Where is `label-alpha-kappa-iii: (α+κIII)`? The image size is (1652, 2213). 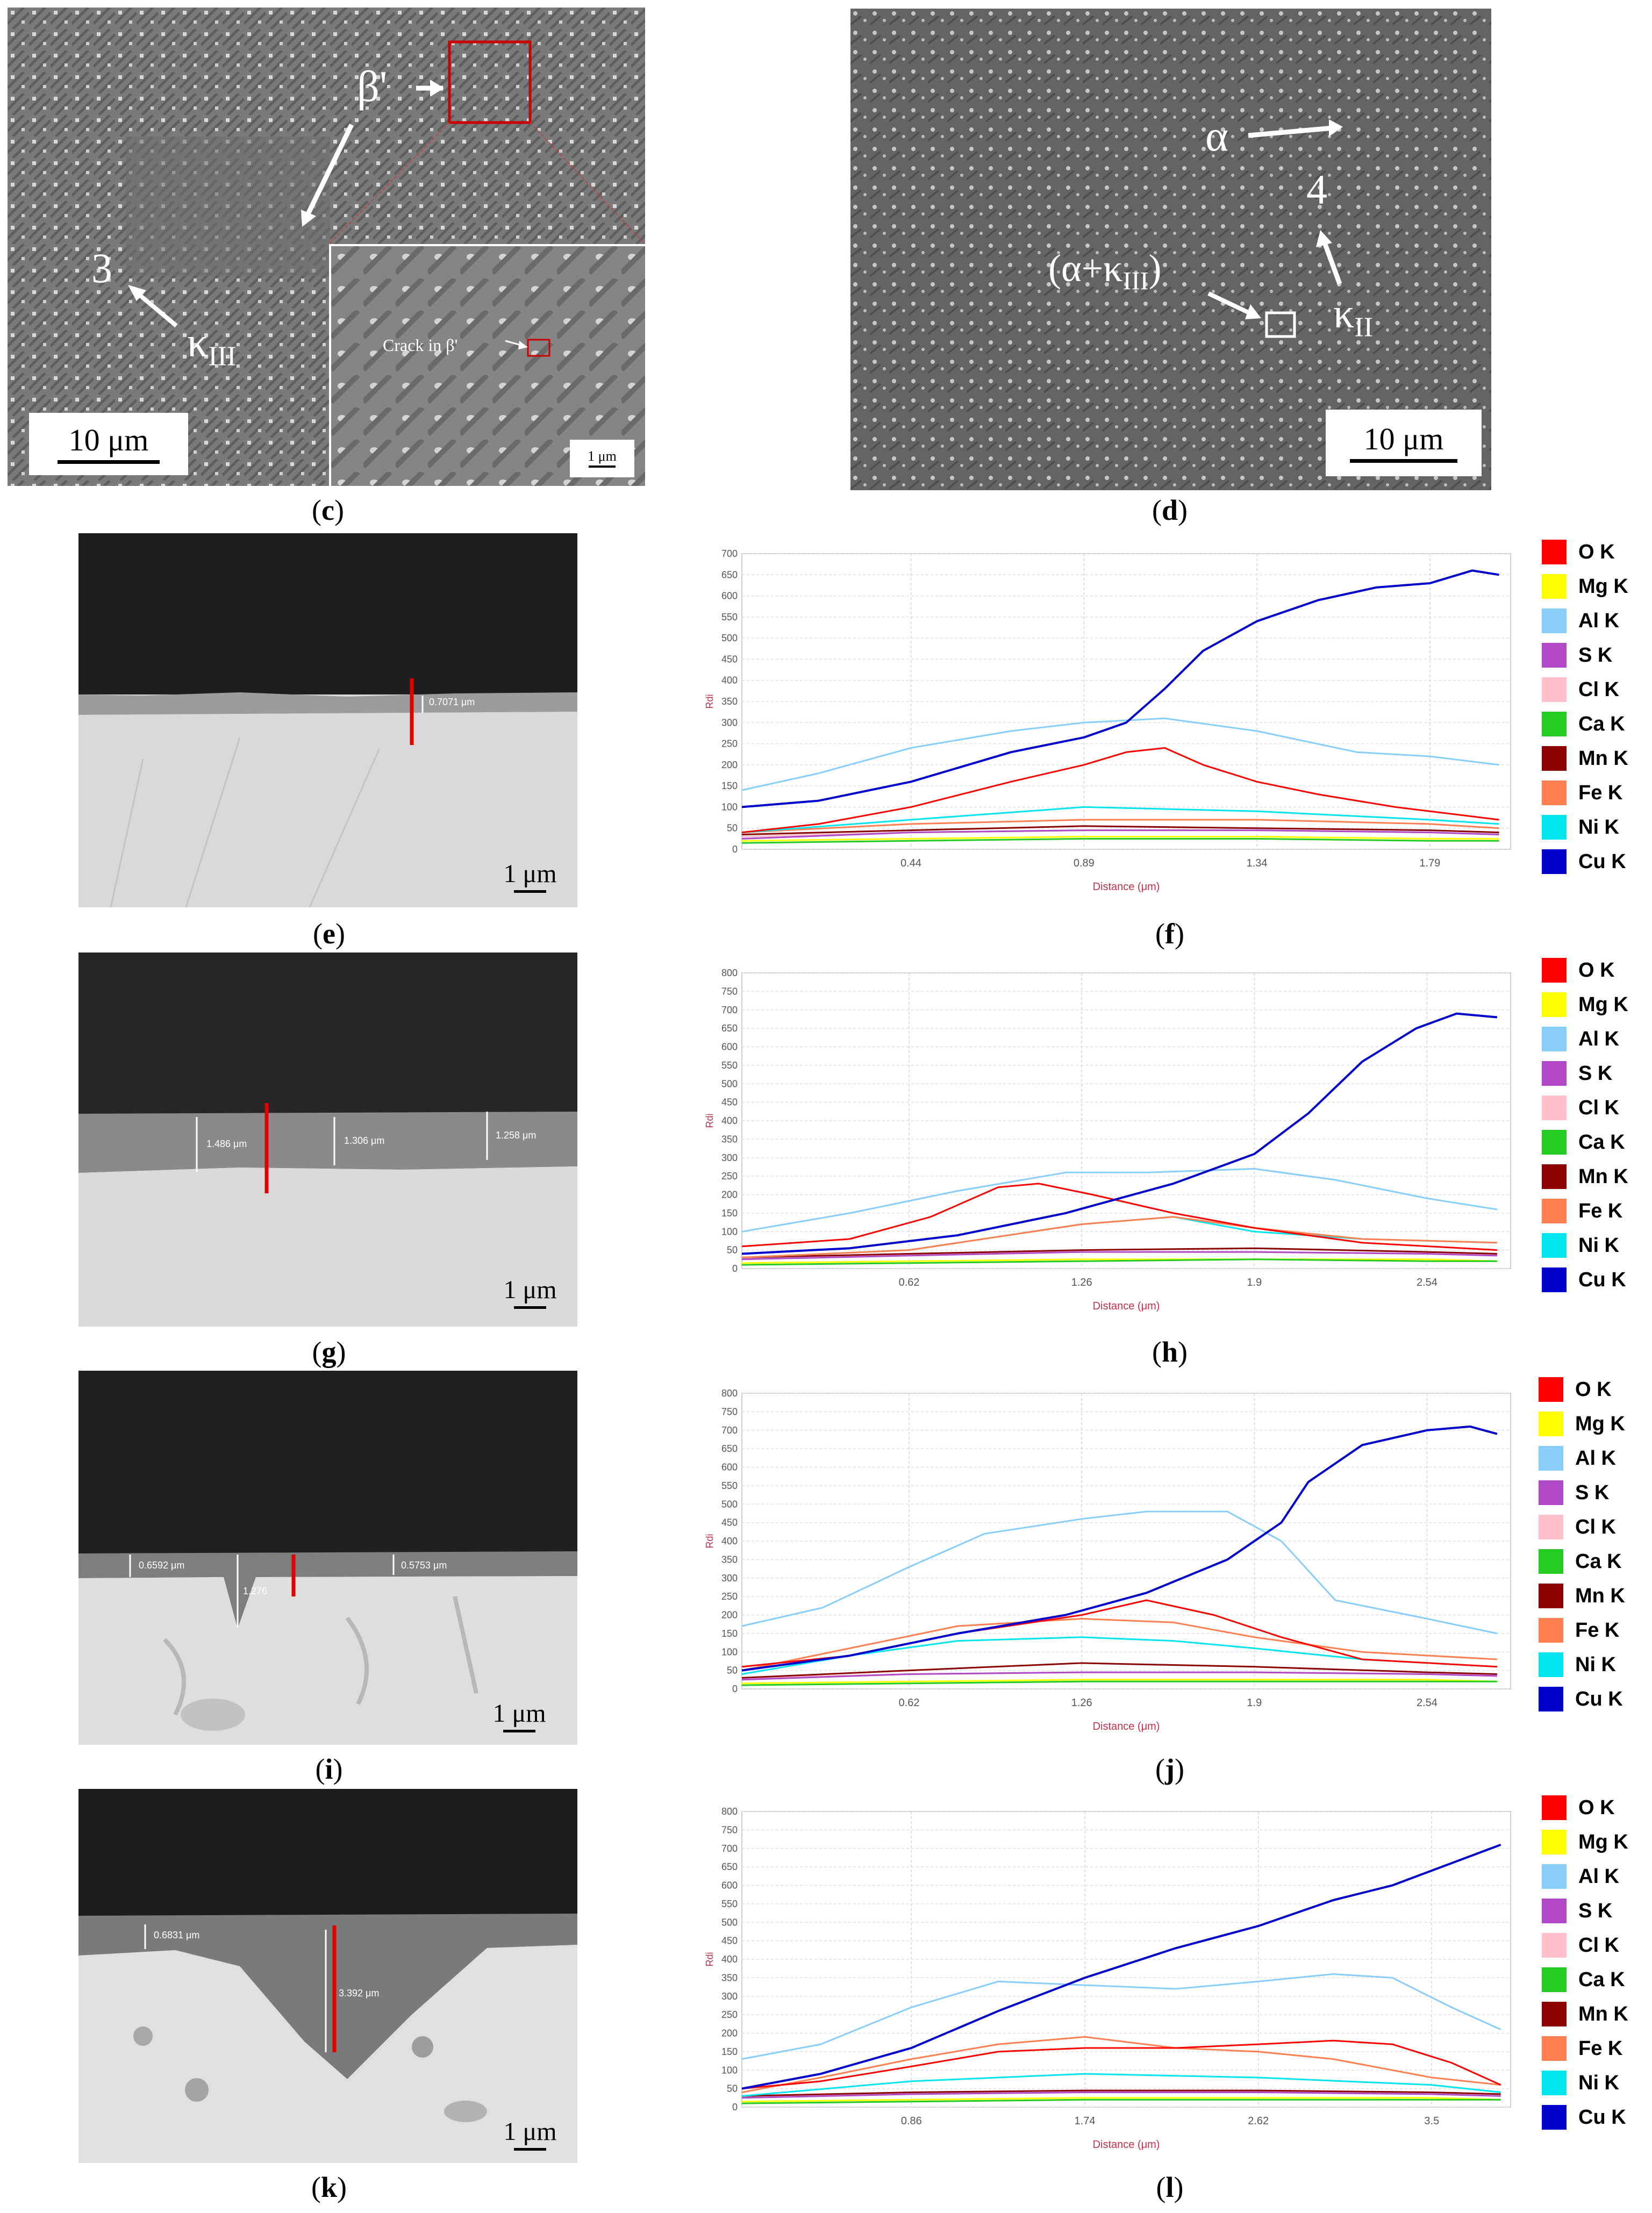 label-alpha-kappa-iii: (α+κIII) is located at coordinates (1105, 271).